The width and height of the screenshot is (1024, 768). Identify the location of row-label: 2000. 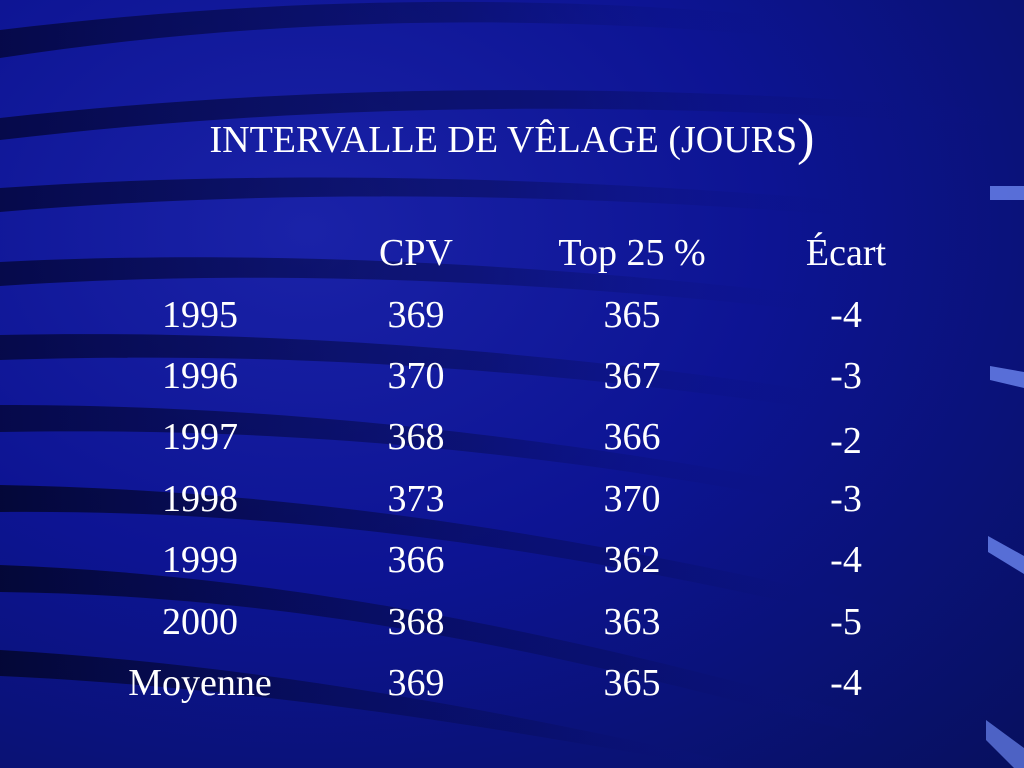
(200, 622).